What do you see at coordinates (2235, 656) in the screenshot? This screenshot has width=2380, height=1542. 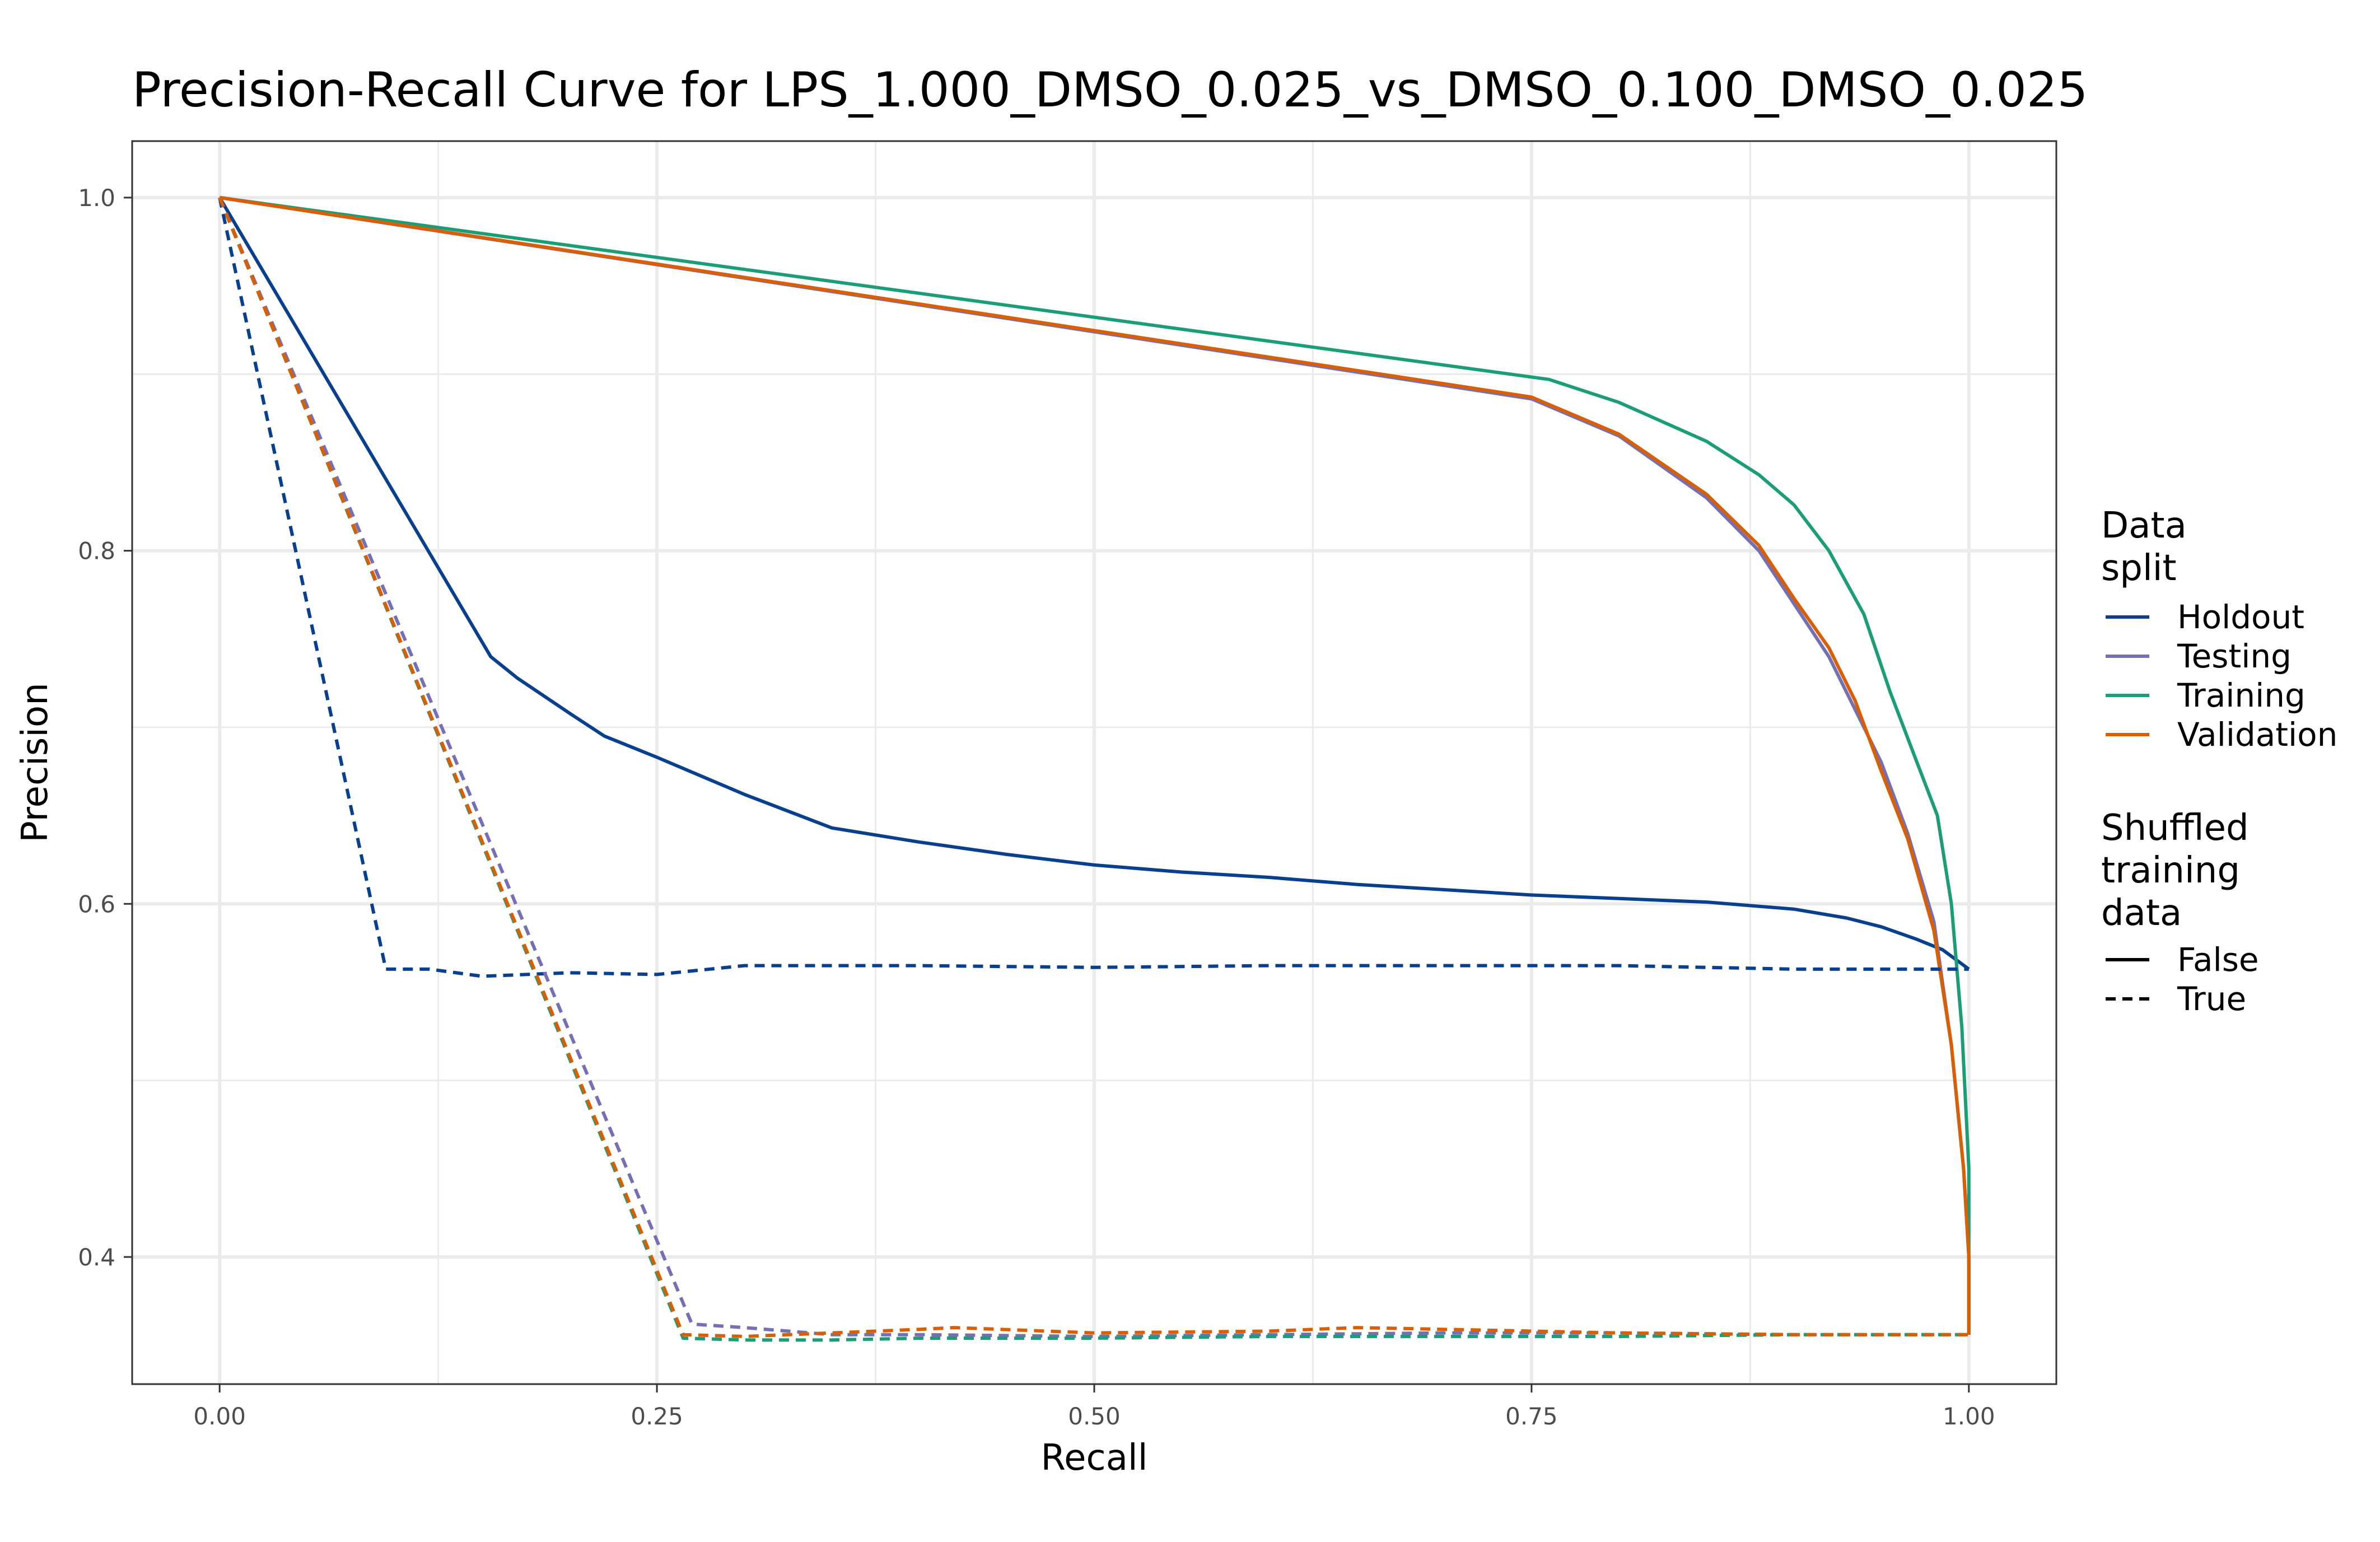 I see `legend-label-testing: Testing` at bounding box center [2235, 656].